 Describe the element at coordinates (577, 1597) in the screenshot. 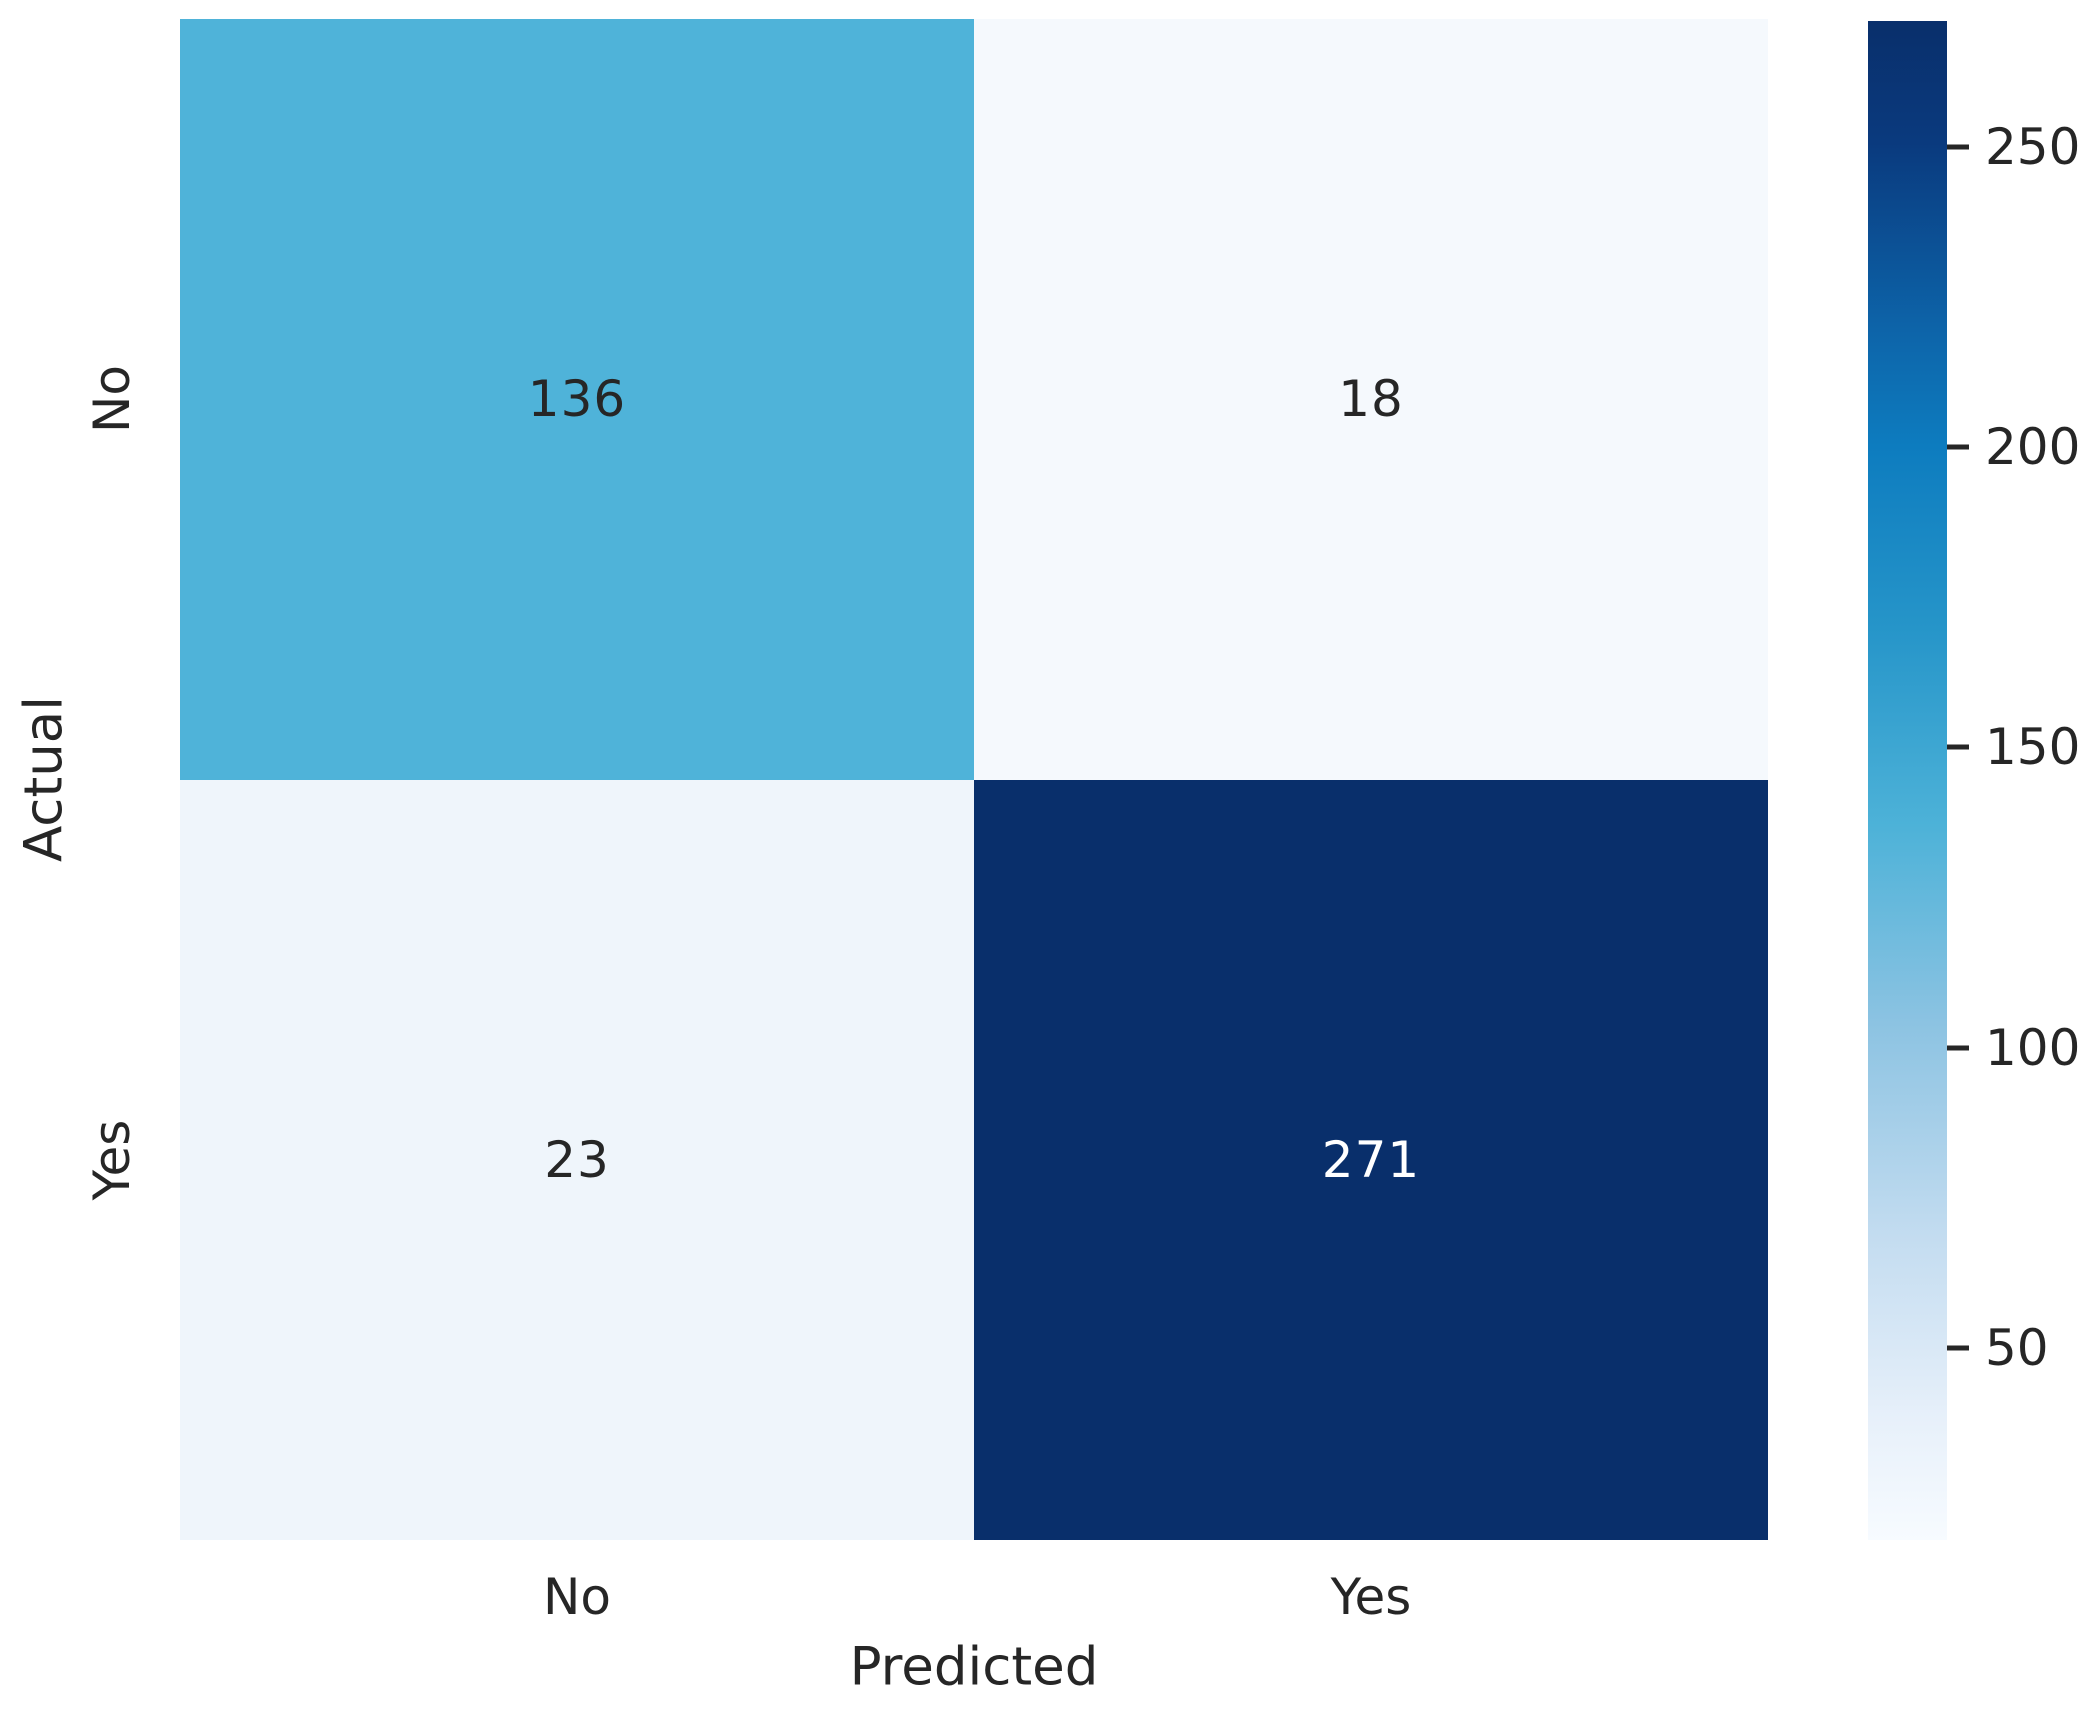

I see `x-tick-label-no: No` at that location.